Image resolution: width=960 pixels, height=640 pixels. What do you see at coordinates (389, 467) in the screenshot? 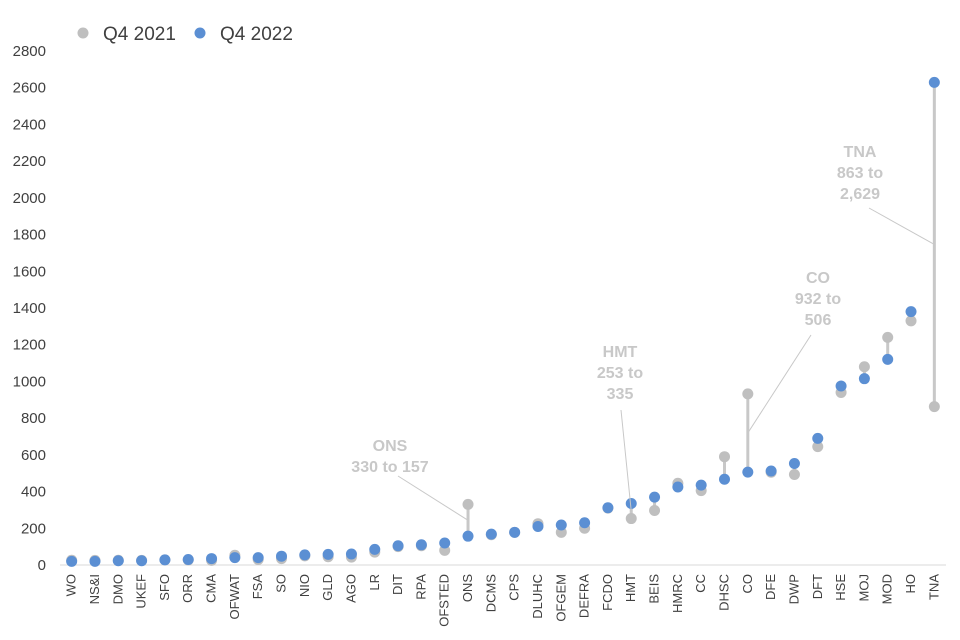
I see `annotation-label-ONS: 330 to 157` at bounding box center [389, 467].